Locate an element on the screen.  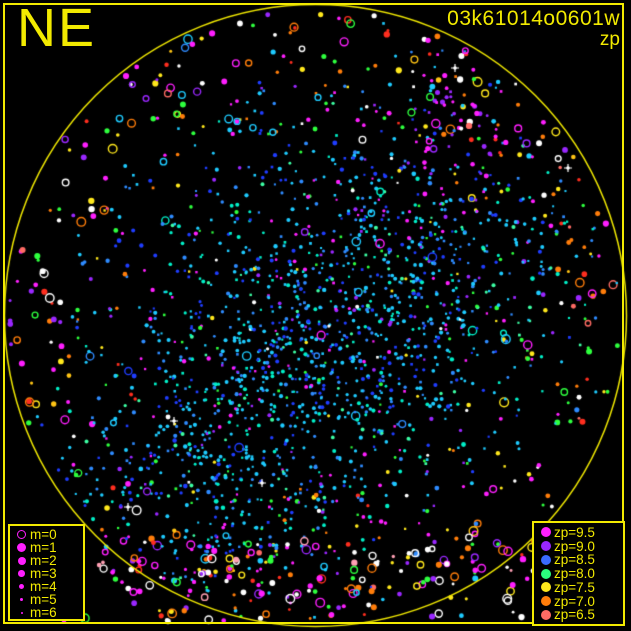
legend-label: m=4 is located at coordinates (43, 586).